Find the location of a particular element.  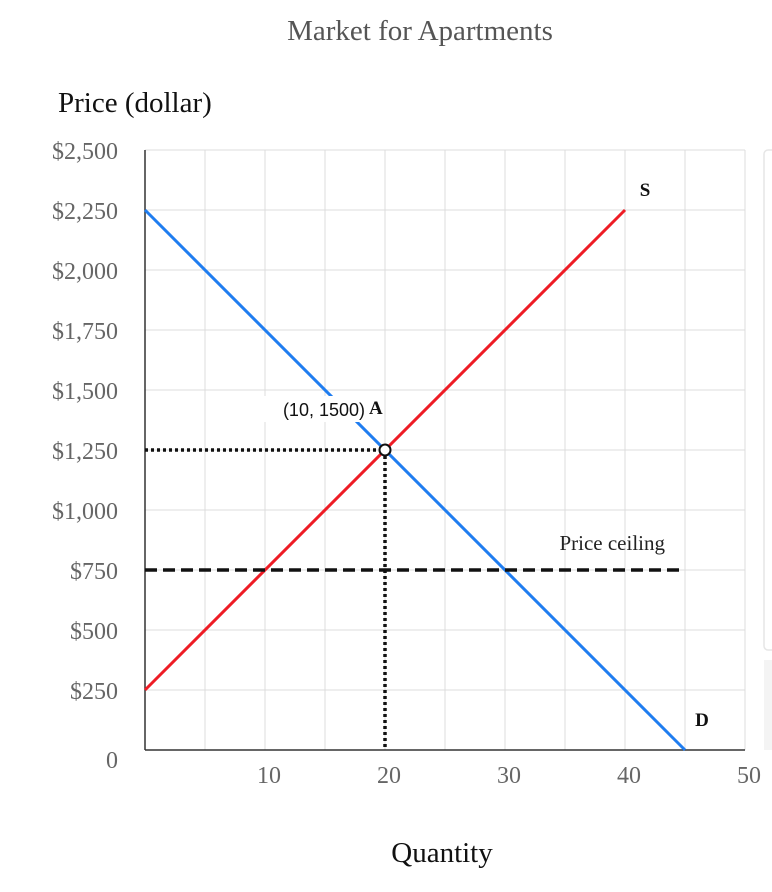

x-tick-label: 40 is located at coordinates (629, 776).